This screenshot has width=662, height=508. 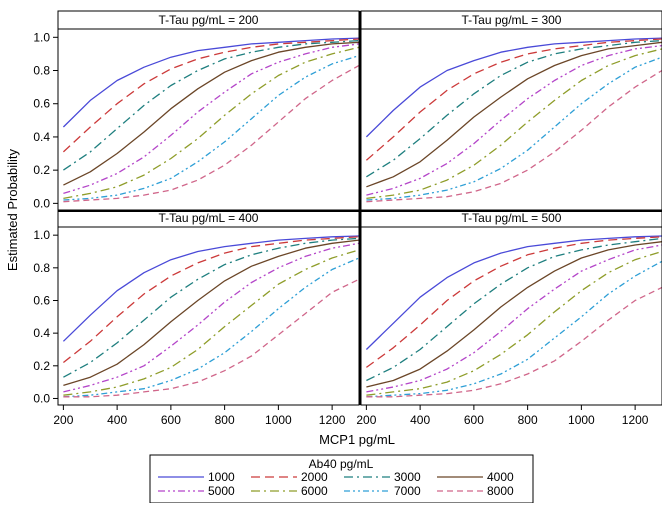 What do you see at coordinates (336, 484) in the screenshot?
I see `legend-items: 1000 2000 3000 4000 5000 6000 7000 8000` at bounding box center [336, 484].